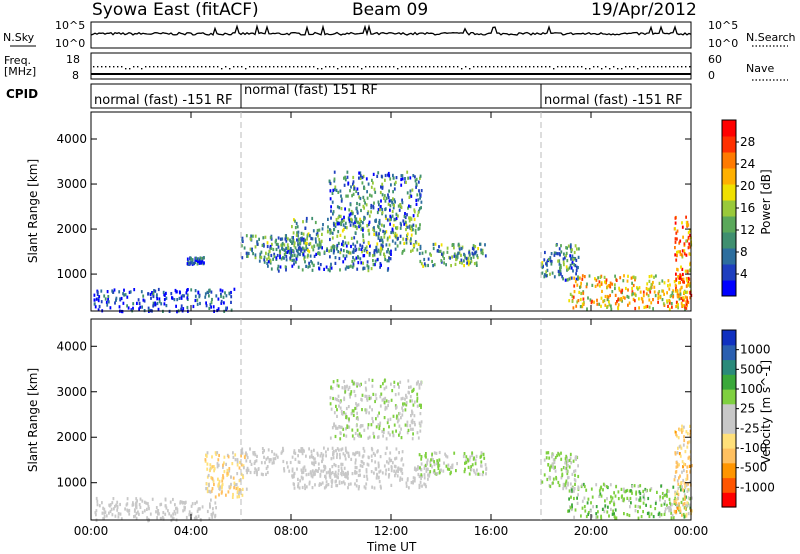  Describe the element at coordinates (91, 531) in the screenshot. I see `x-tick-label: 00:00` at that location.